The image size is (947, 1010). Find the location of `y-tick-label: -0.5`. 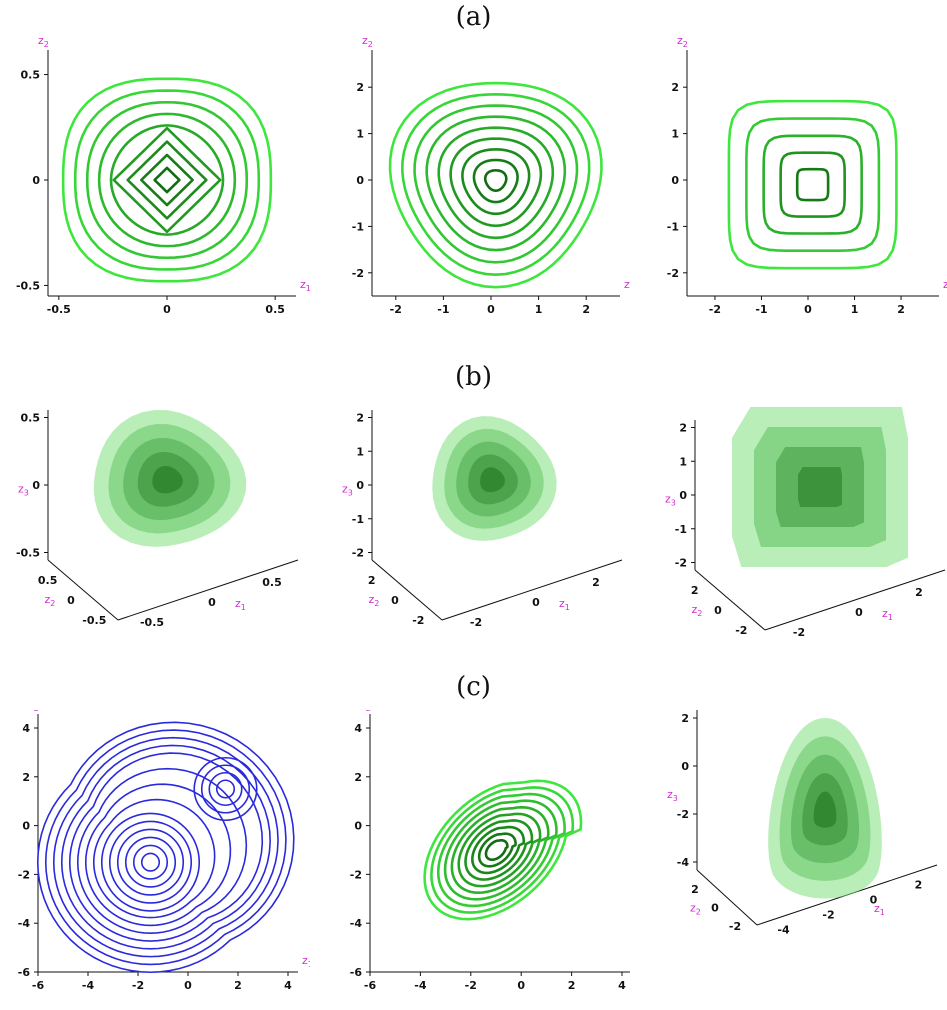

y-tick-label: -0.5 is located at coordinates (28, 285).